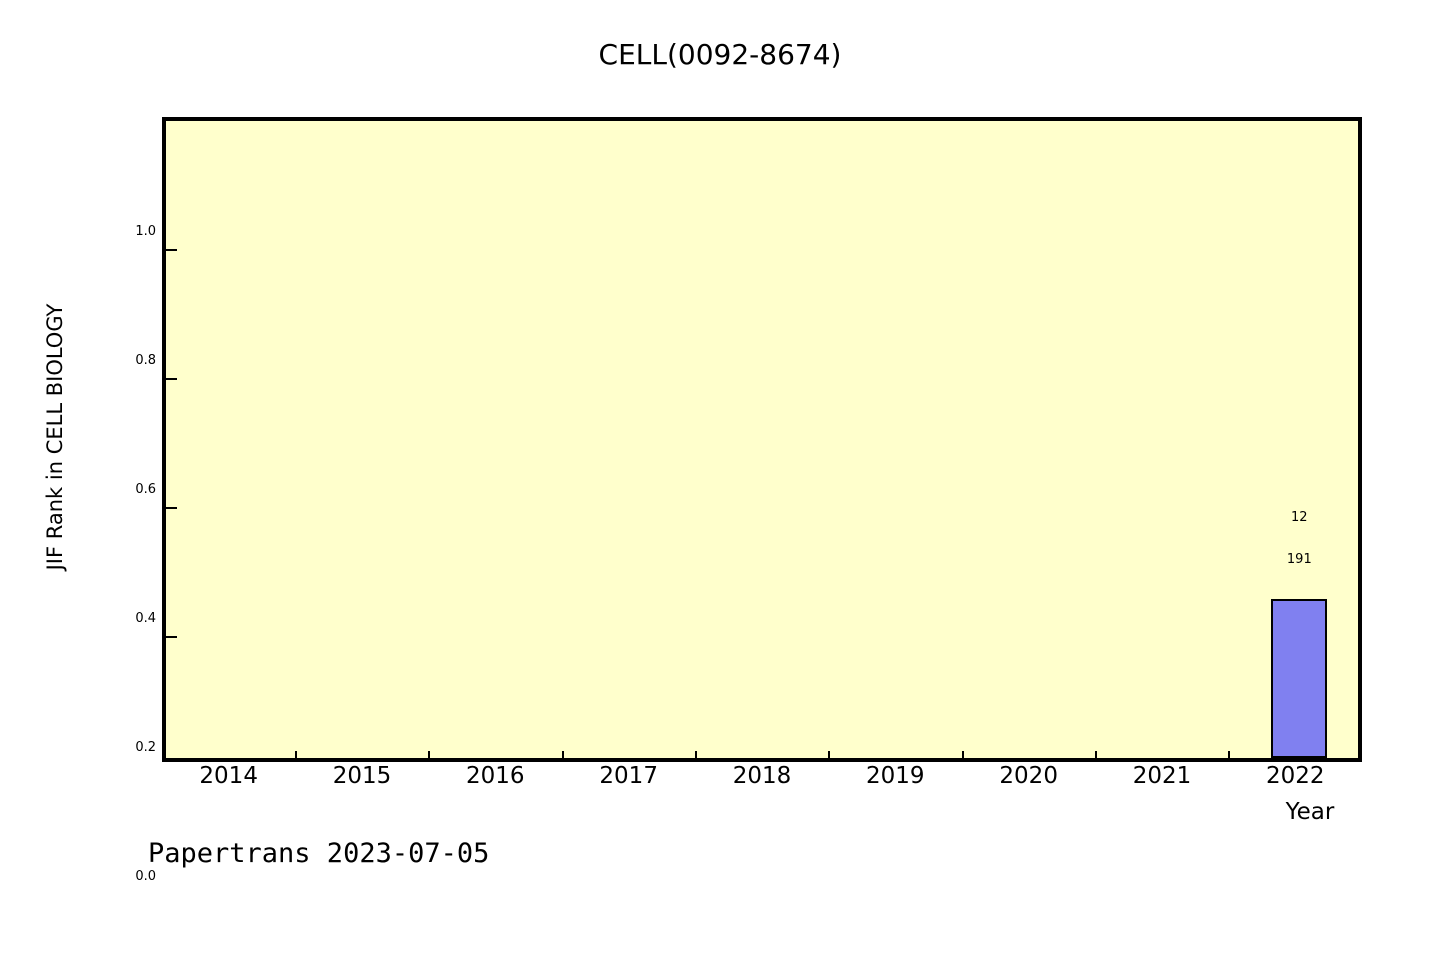 The height and width of the screenshot is (960, 1440). I want to click on bar-group-2017, so click(632, 439).